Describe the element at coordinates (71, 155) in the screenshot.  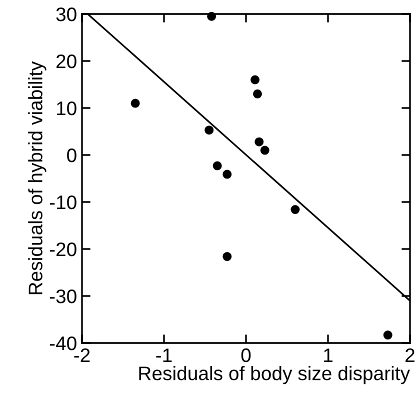
I see `y-tick-label: 0` at that location.